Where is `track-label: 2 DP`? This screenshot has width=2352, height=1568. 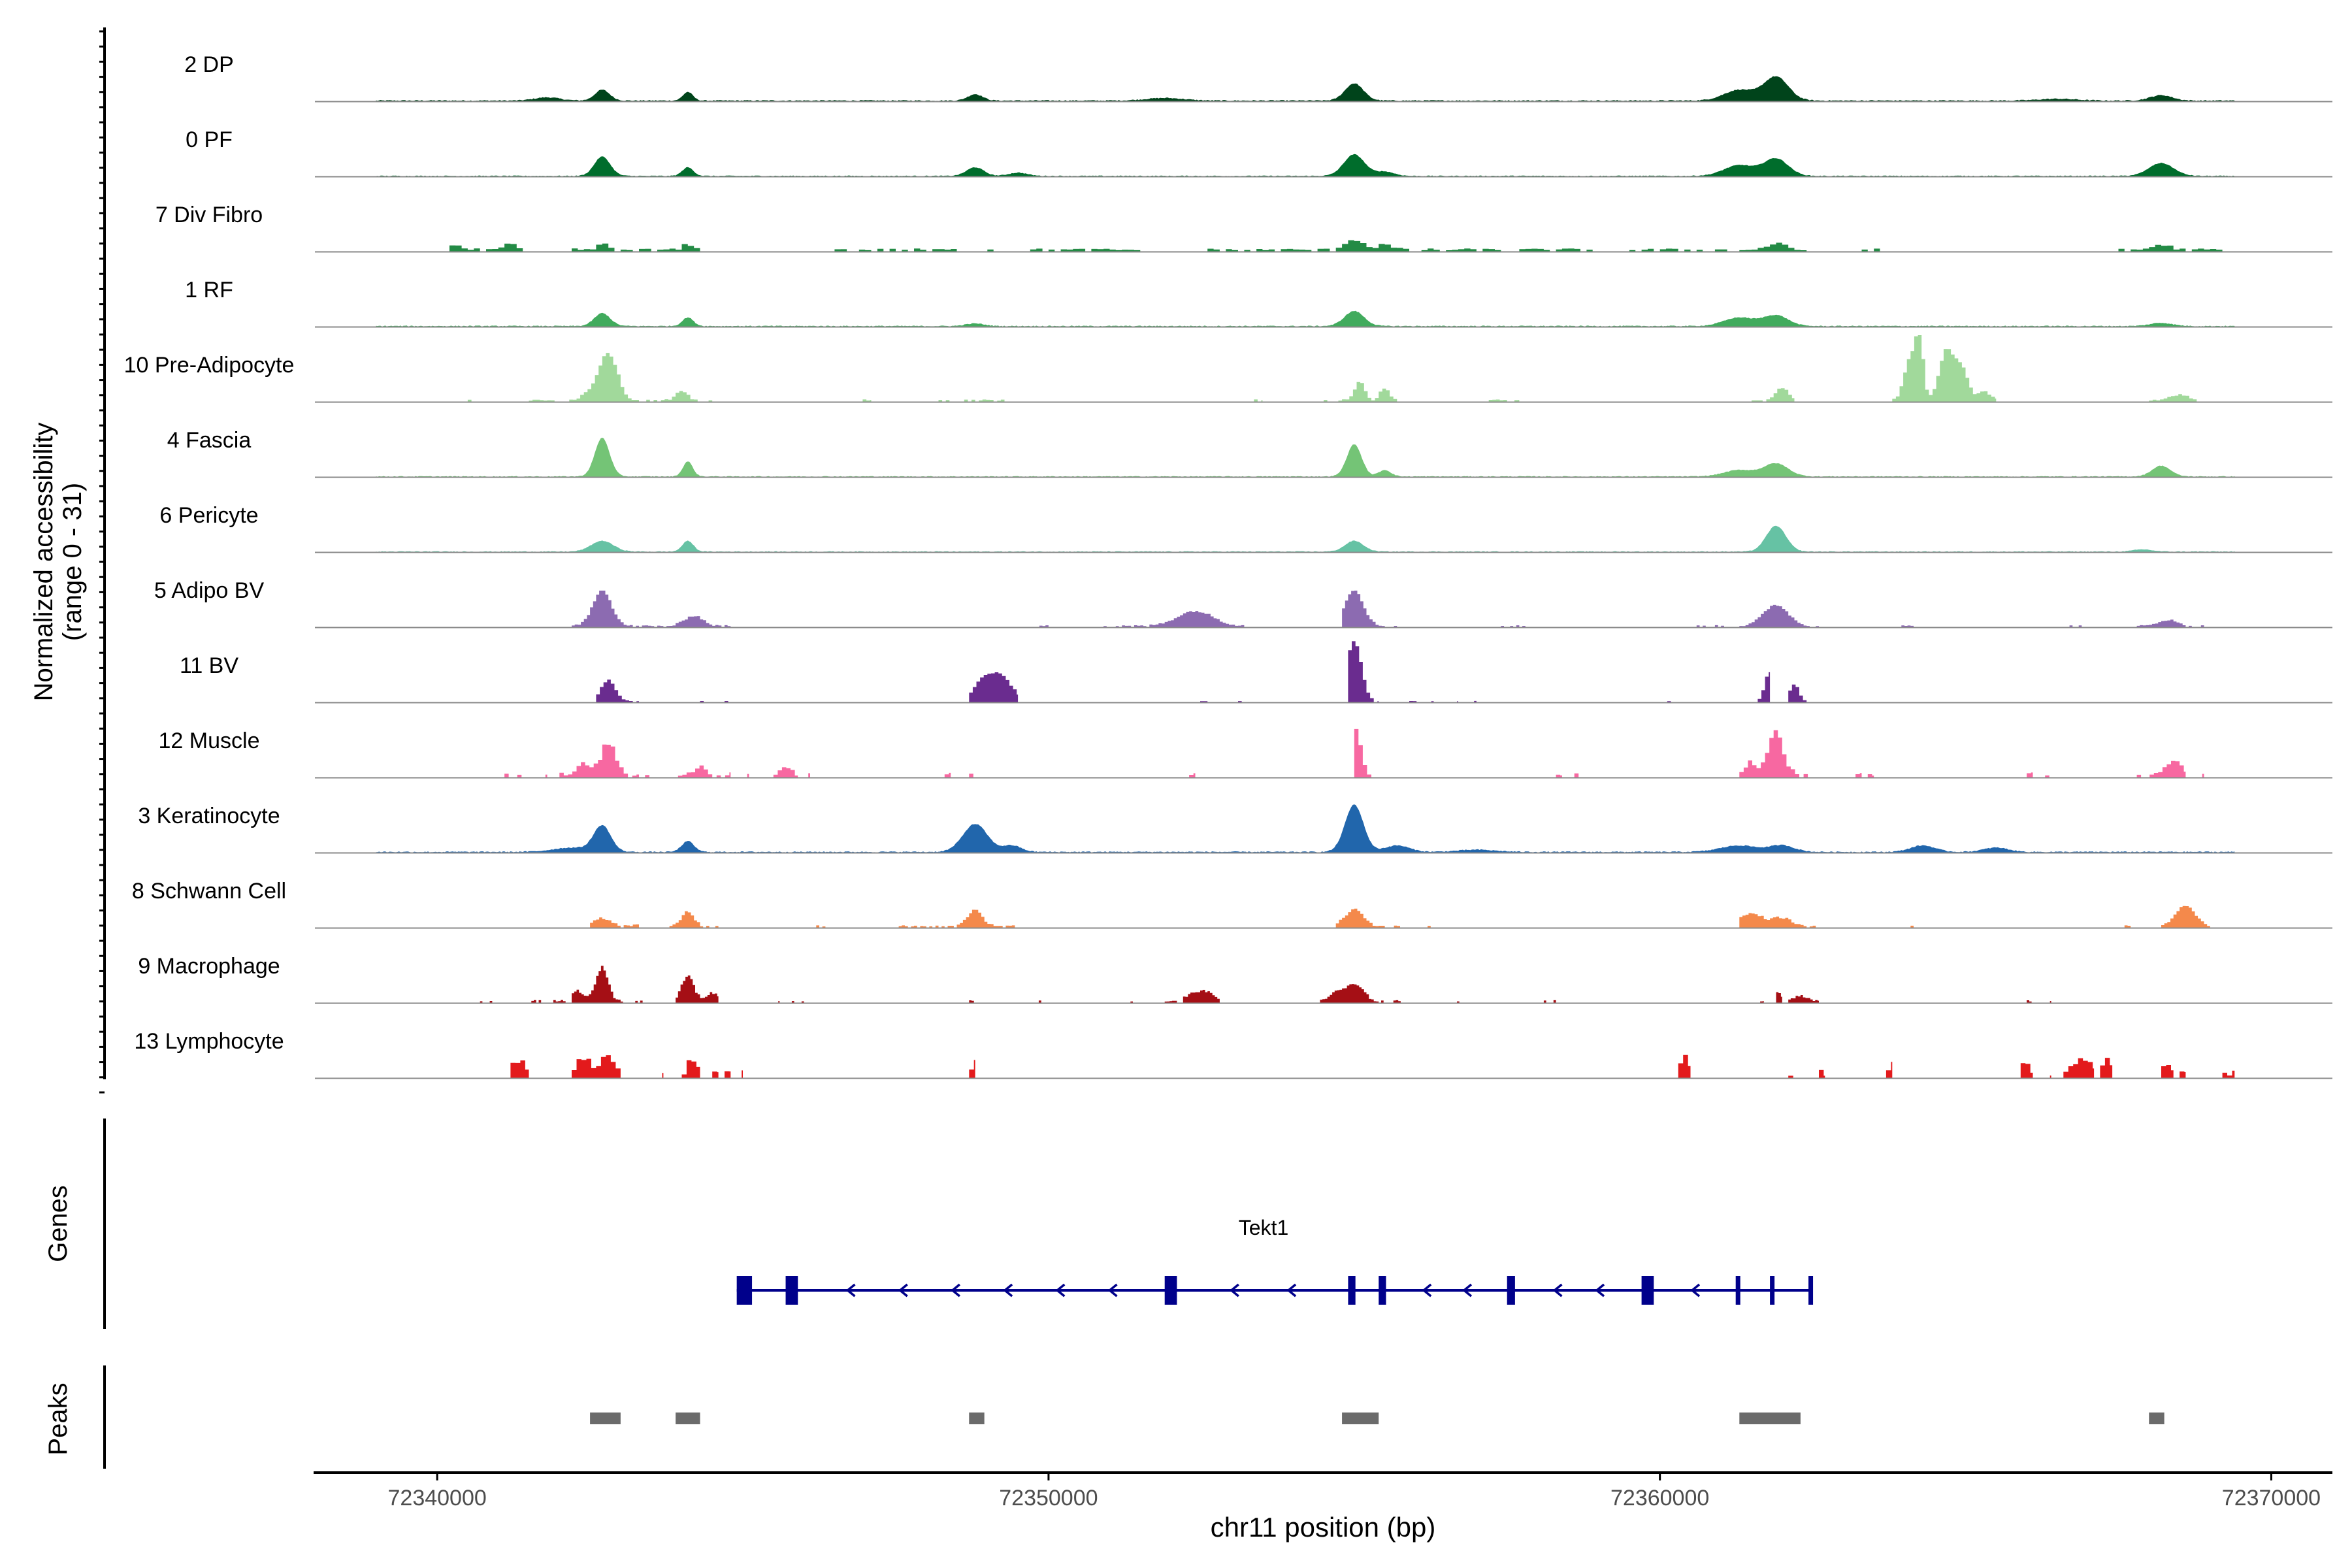
track-label: 2 DP is located at coordinates (209, 64).